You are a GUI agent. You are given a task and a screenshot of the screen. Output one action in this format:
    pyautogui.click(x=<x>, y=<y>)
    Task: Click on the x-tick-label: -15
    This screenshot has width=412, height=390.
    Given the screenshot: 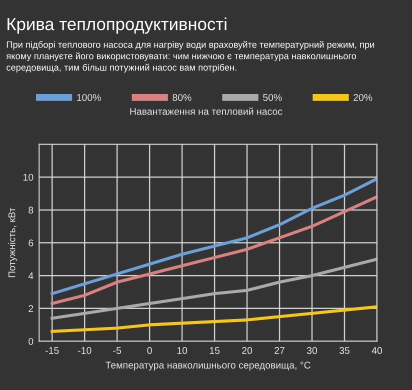 What is the action you would take?
    pyautogui.click(x=52, y=350)
    